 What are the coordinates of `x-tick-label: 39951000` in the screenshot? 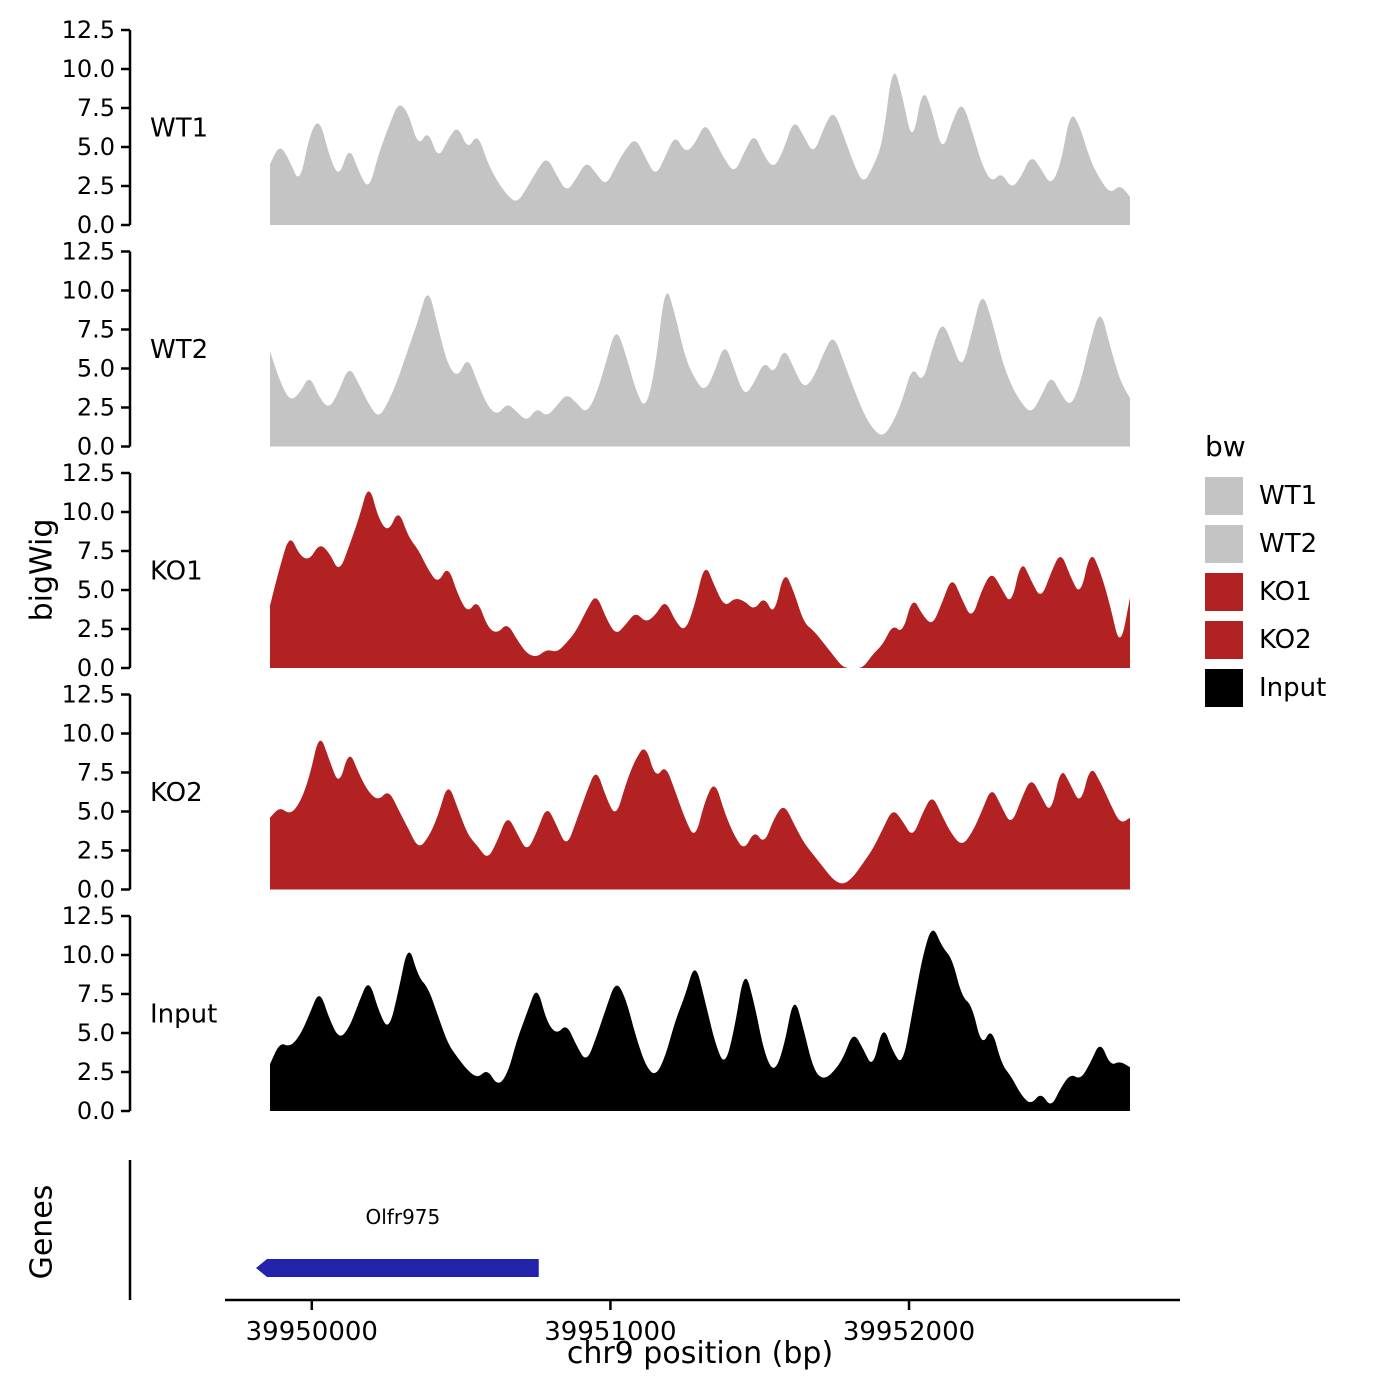 It's located at (610, 1332).